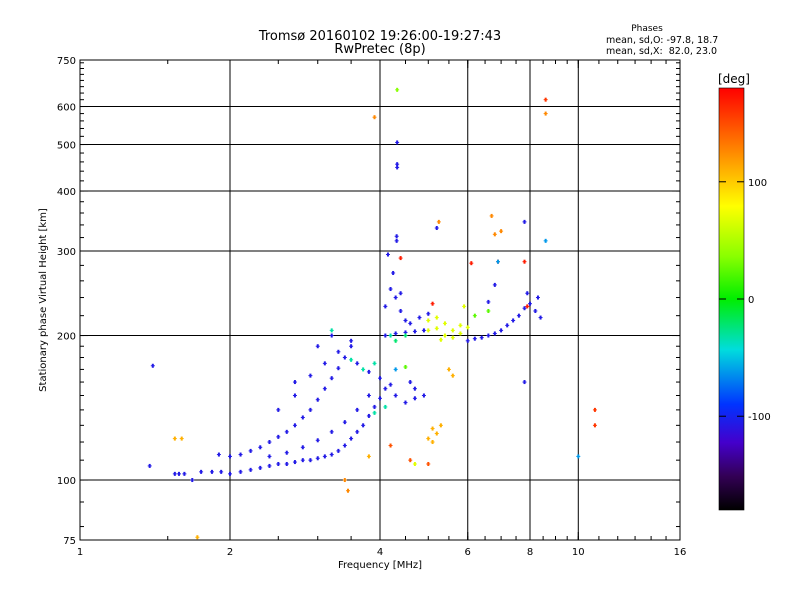 This screenshot has width=800, height=600. What do you see at coordinates (66, 61) in the screenshot?
I see `y-tick-label: 750` at bounding box center [66, 61].